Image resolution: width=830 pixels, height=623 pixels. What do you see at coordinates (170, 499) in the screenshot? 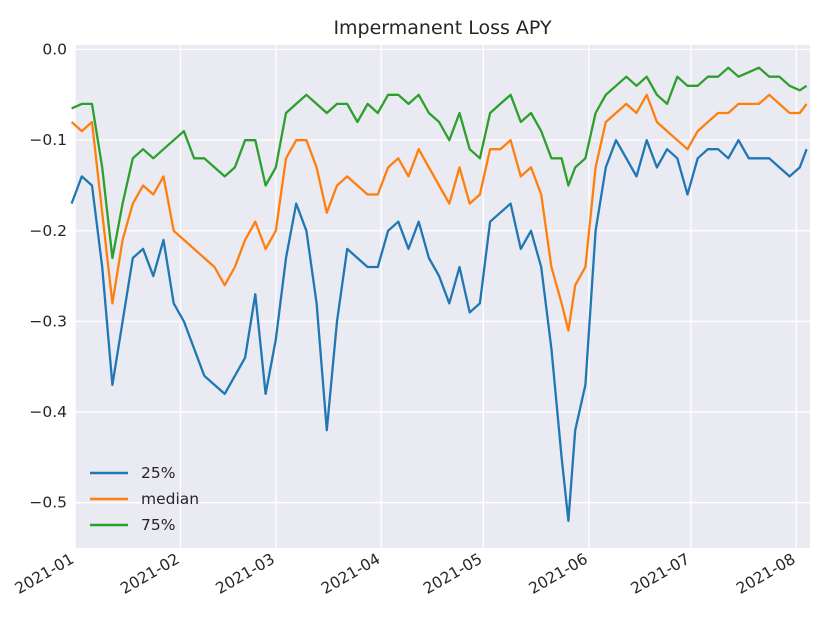
I see `legend-label: median` at bounding box center [170, 499].